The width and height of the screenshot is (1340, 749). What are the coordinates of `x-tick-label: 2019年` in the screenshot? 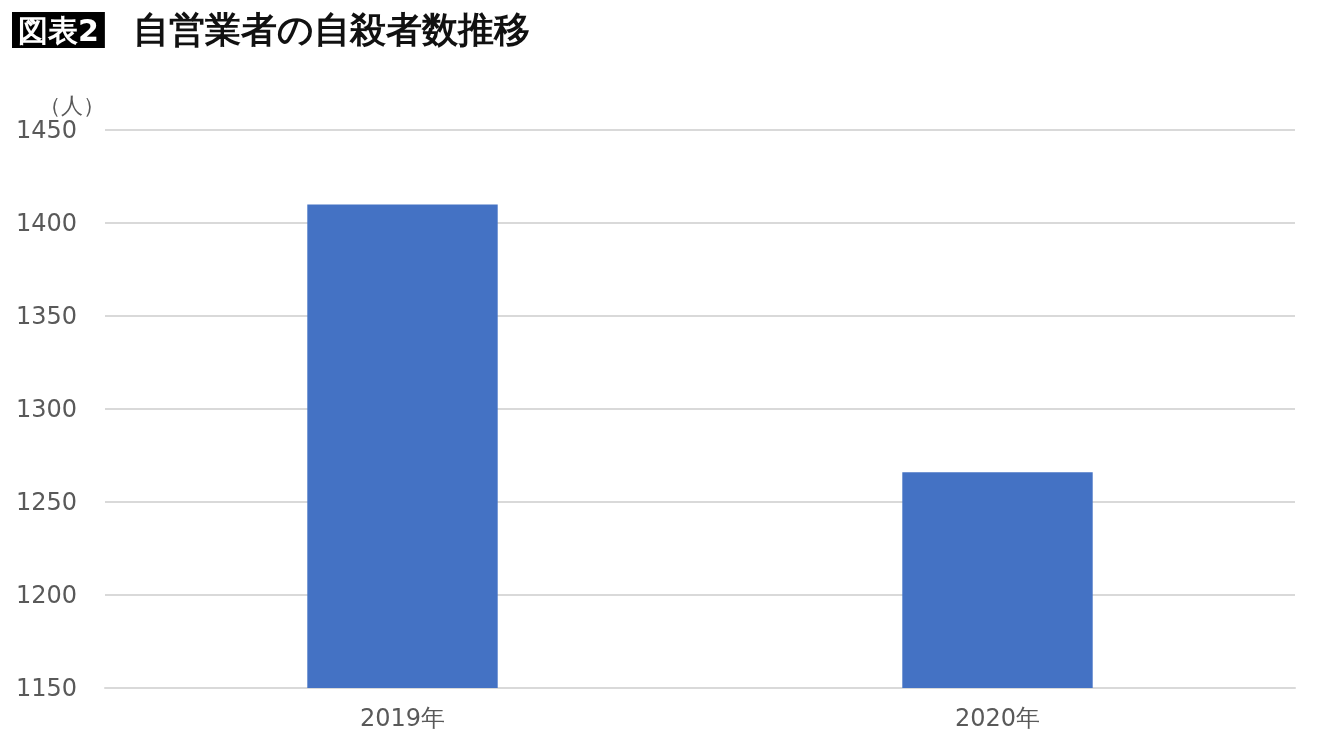 It's located at (402, 718).